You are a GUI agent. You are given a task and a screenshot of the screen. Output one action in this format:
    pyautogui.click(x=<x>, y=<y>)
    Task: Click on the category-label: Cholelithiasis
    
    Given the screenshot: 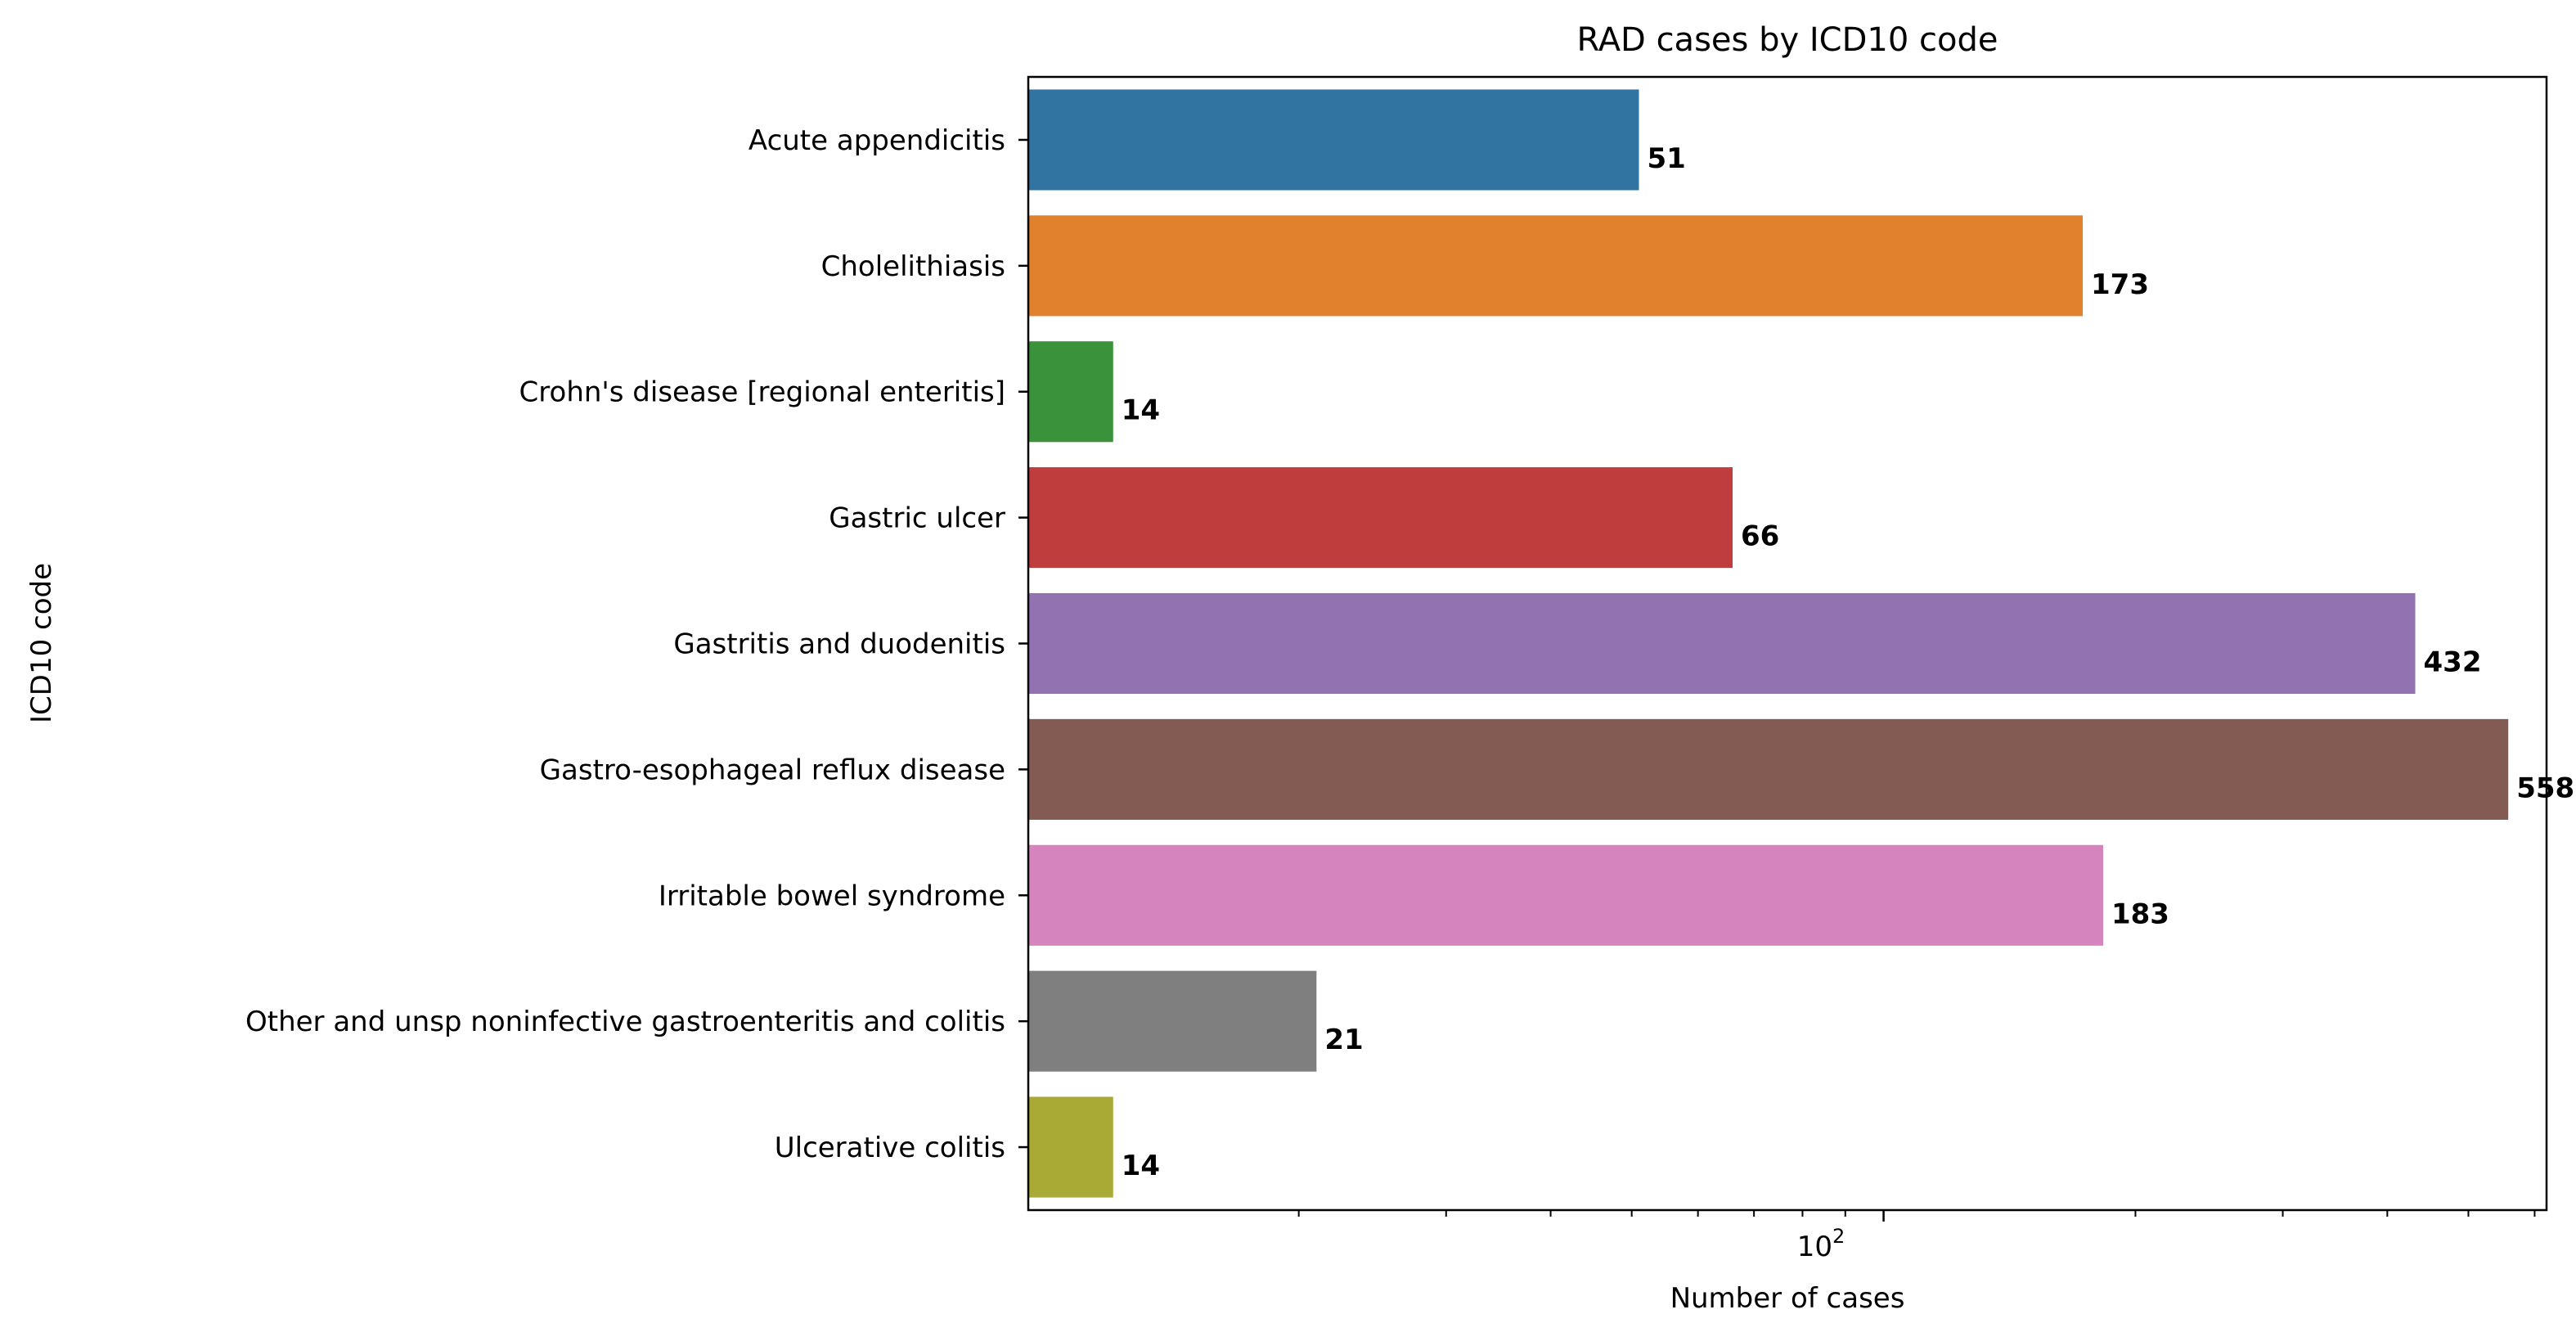 What is the action you would take?
    pyautogui.click(x=913, y=266)
    